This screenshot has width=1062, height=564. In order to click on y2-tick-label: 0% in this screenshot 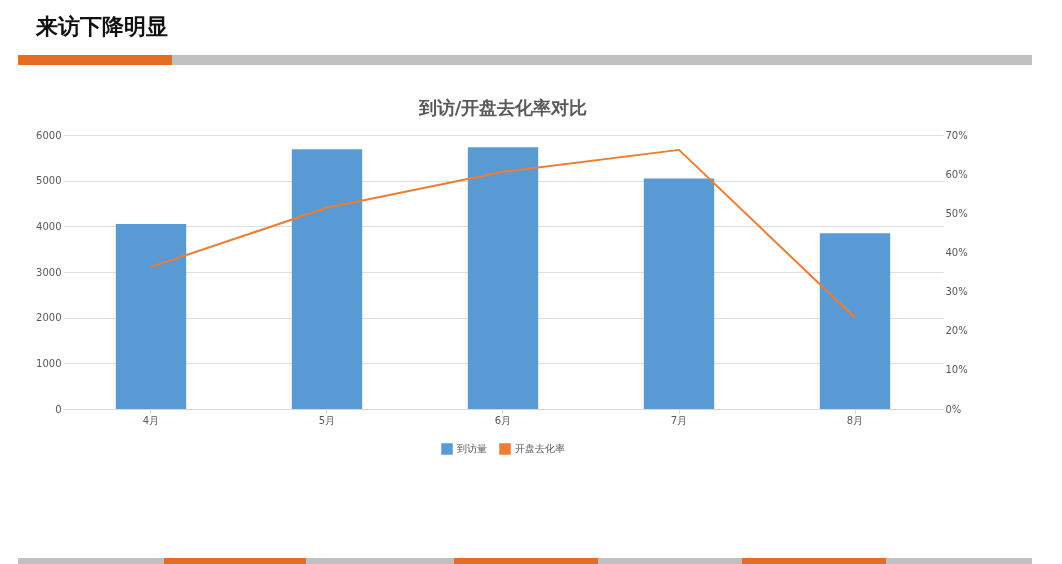, I will do `click(953, 409)`.